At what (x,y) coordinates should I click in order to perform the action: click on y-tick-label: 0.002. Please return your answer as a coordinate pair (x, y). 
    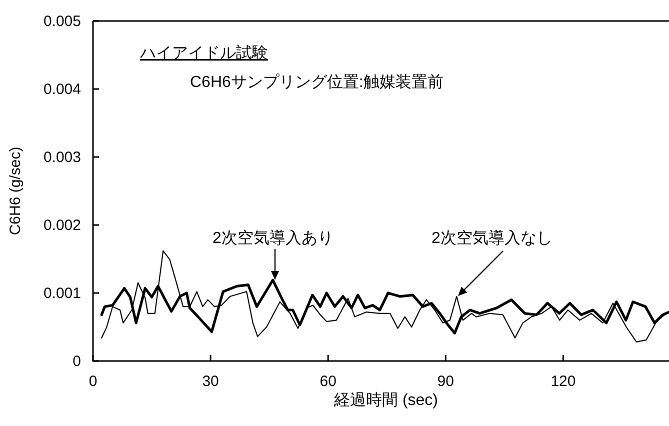
    Looking at the image, I should click on (62, 225).